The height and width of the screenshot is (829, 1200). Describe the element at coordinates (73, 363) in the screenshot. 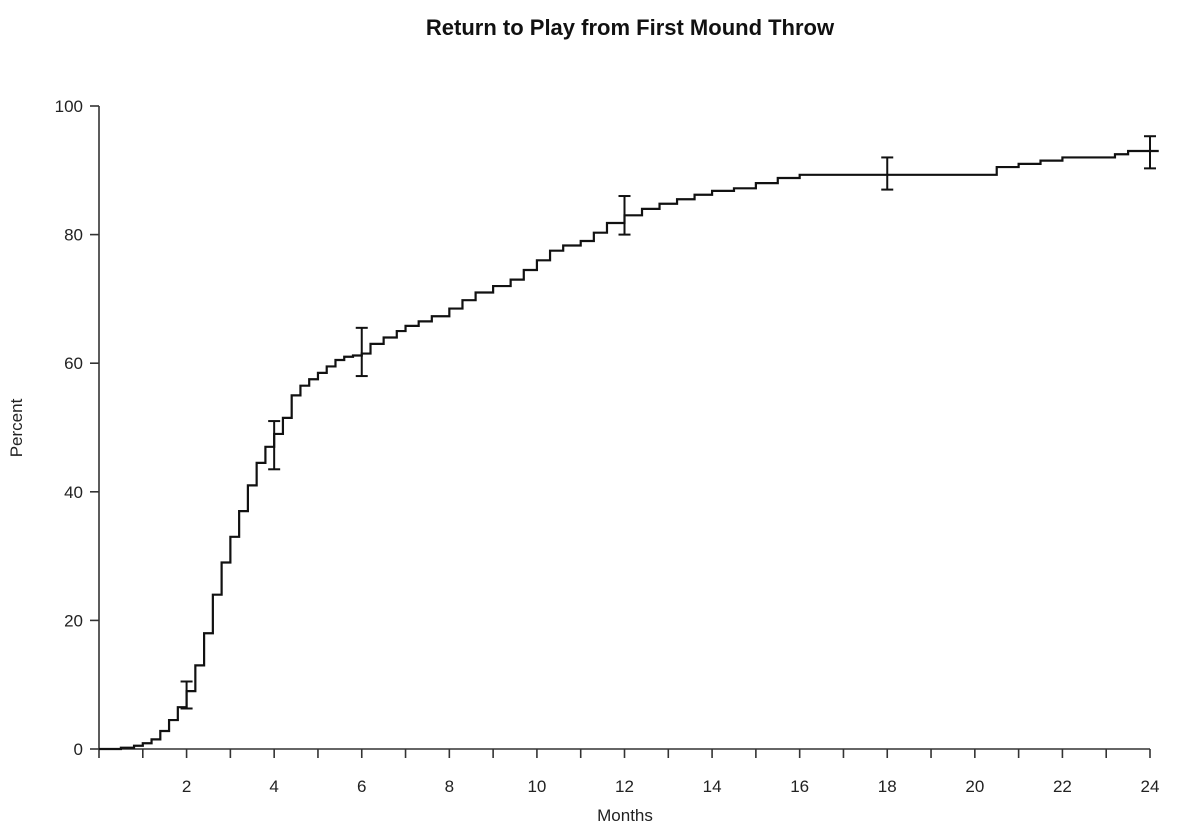

I see `y-tick-label: 60` at that location.